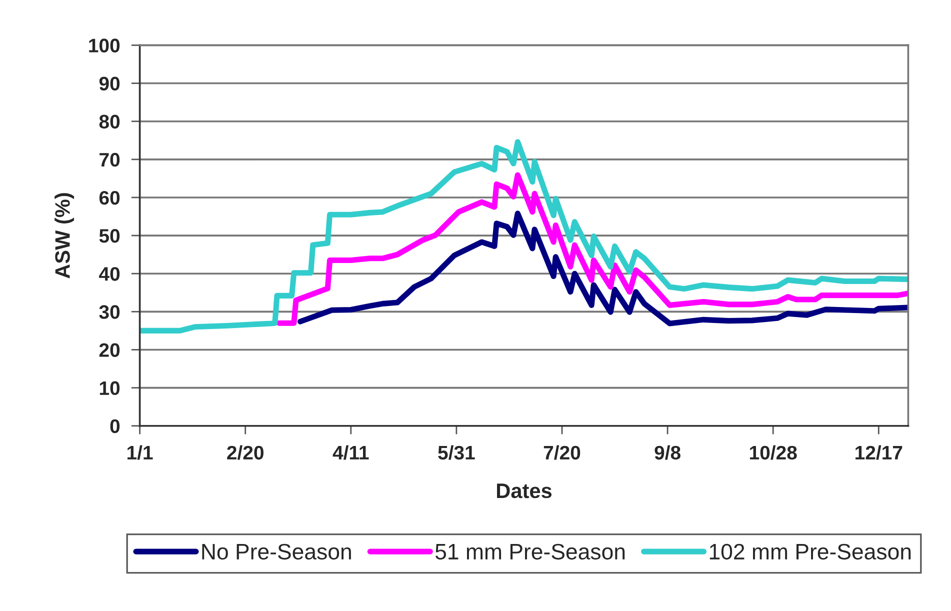 The height and width of the screenshot is (611, 951). Describe the element at coordinates (109, 121) in the screenshot. I see `y-tick-label: 80` at that location.